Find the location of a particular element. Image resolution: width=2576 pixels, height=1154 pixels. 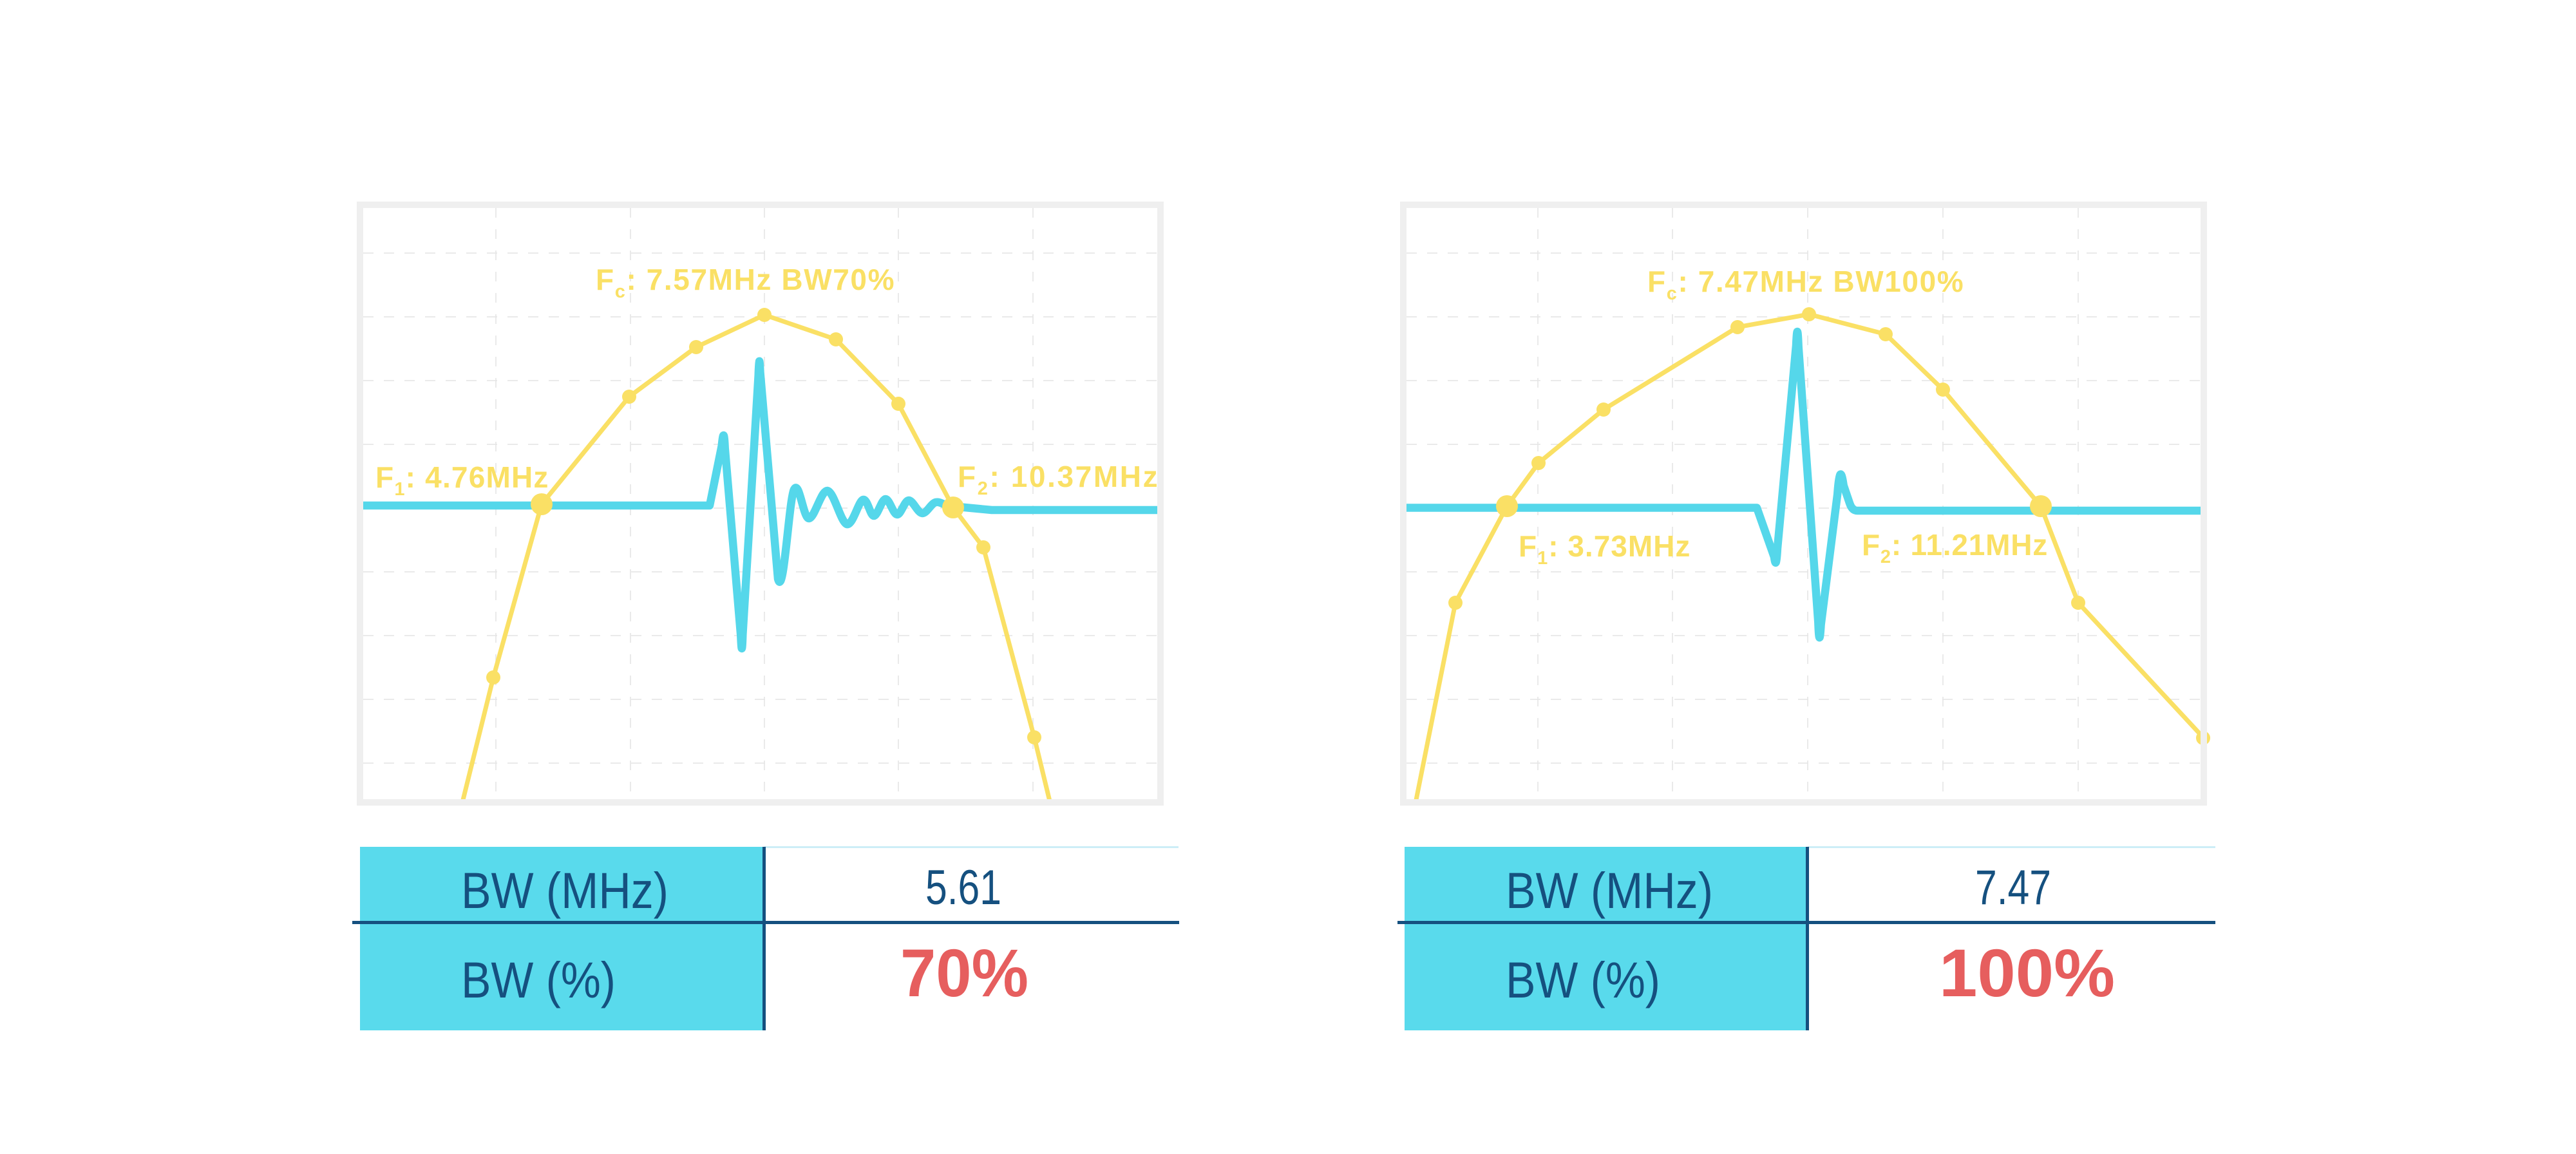

svg-text: 7.47 is located at coordinates (2013, 887).